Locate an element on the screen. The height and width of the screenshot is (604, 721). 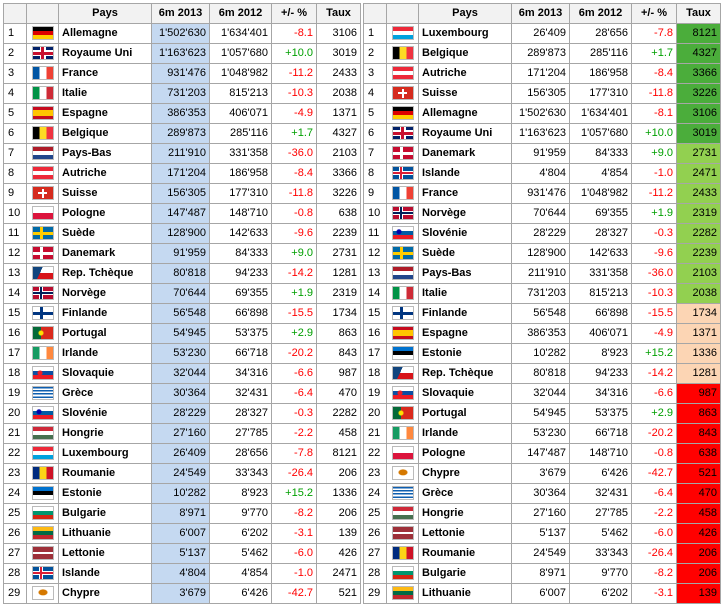
country-cell: Portugal is located at coordinates (465, 413).